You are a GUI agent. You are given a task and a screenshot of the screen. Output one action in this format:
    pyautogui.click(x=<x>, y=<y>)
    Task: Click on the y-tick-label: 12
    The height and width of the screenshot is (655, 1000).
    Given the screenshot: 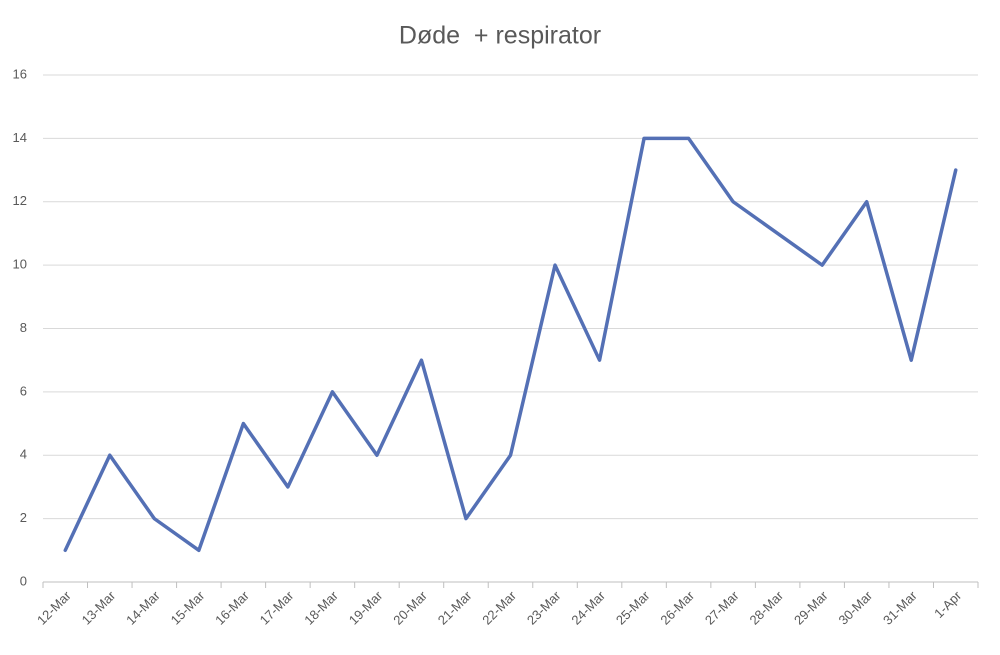 What is the action you would take?
    pyautogui.click(x=20, y=200)
    